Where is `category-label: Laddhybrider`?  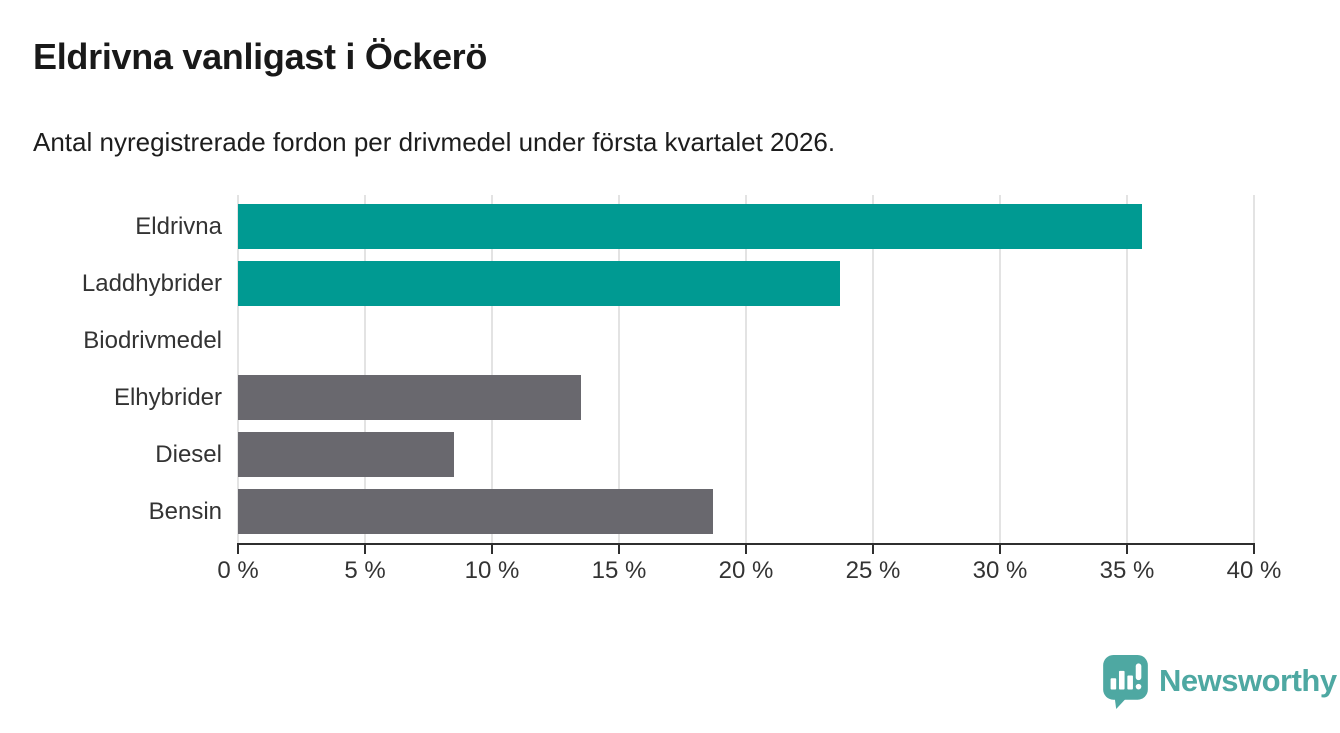
category-label: Laddhybrider is located at coordinates (151, 283).